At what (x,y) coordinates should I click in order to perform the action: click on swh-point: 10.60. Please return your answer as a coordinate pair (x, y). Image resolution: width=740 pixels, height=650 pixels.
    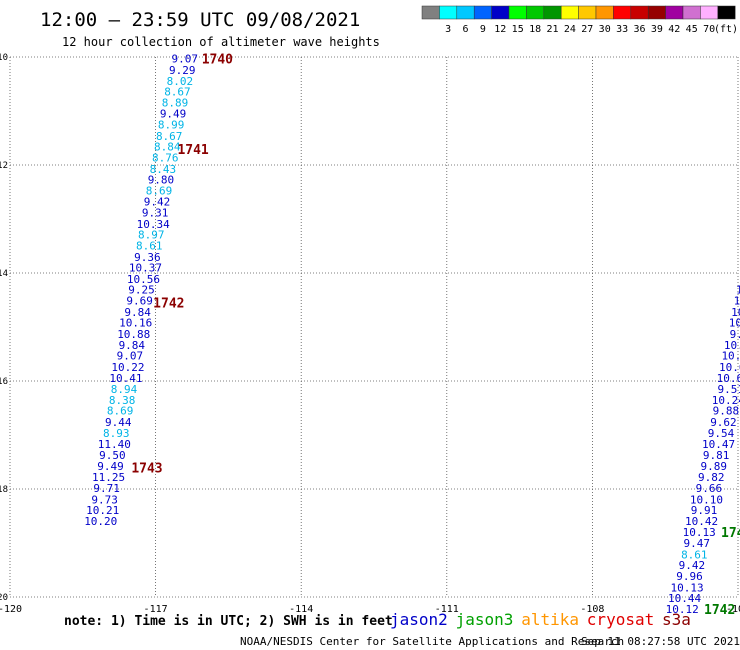
    Looking at the image, I should click on (728, 378).